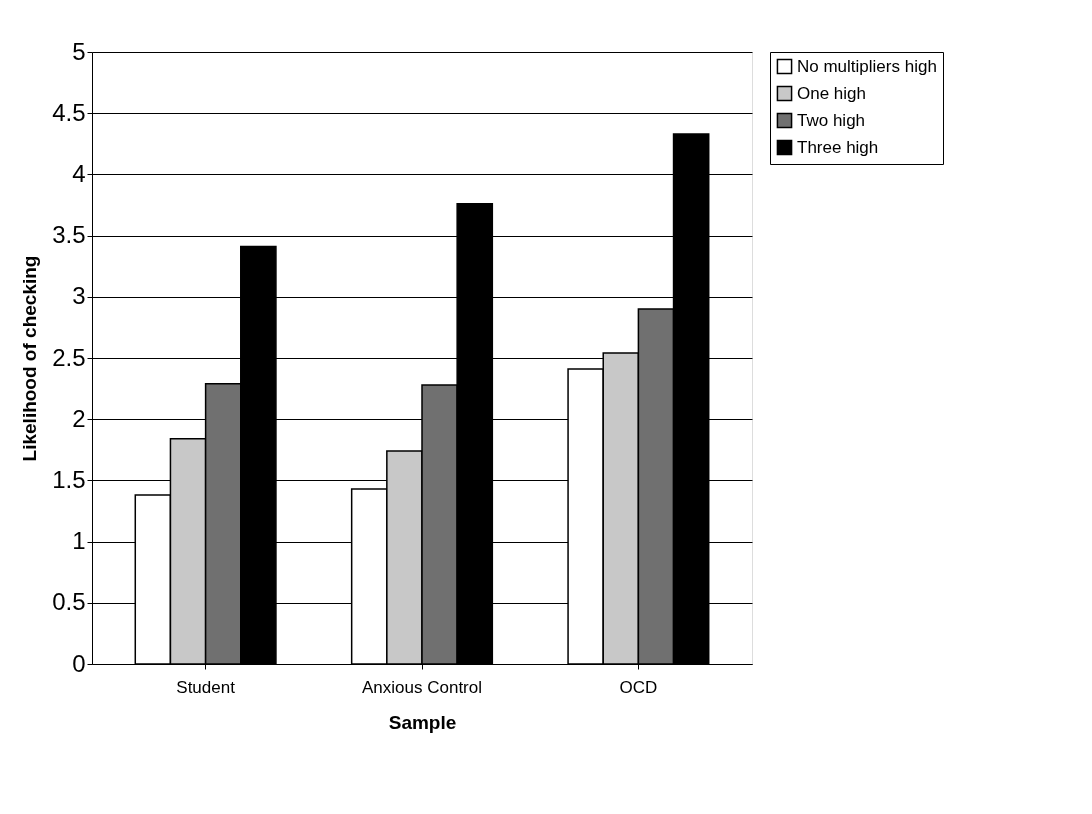  Describe the element at coordinates (30, 358) in the screenshot. I see `y-axis-title: Likelihood of checking` at that location.